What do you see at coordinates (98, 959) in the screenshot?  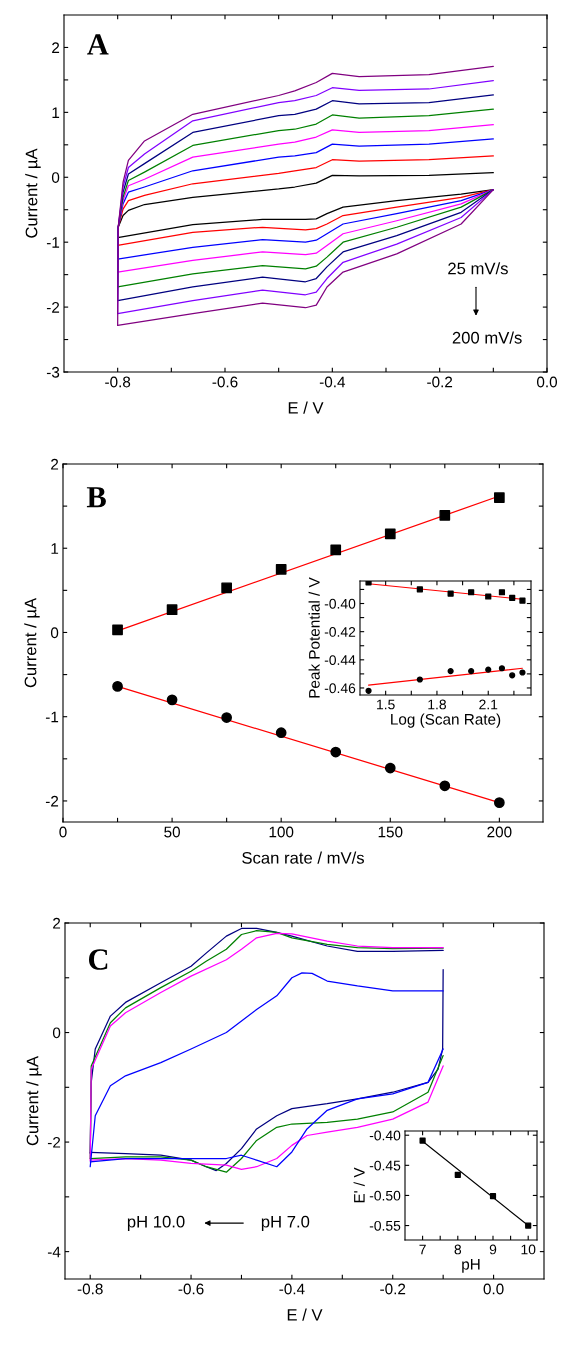 I see `annotation: C` at bounding box center [98, 959].